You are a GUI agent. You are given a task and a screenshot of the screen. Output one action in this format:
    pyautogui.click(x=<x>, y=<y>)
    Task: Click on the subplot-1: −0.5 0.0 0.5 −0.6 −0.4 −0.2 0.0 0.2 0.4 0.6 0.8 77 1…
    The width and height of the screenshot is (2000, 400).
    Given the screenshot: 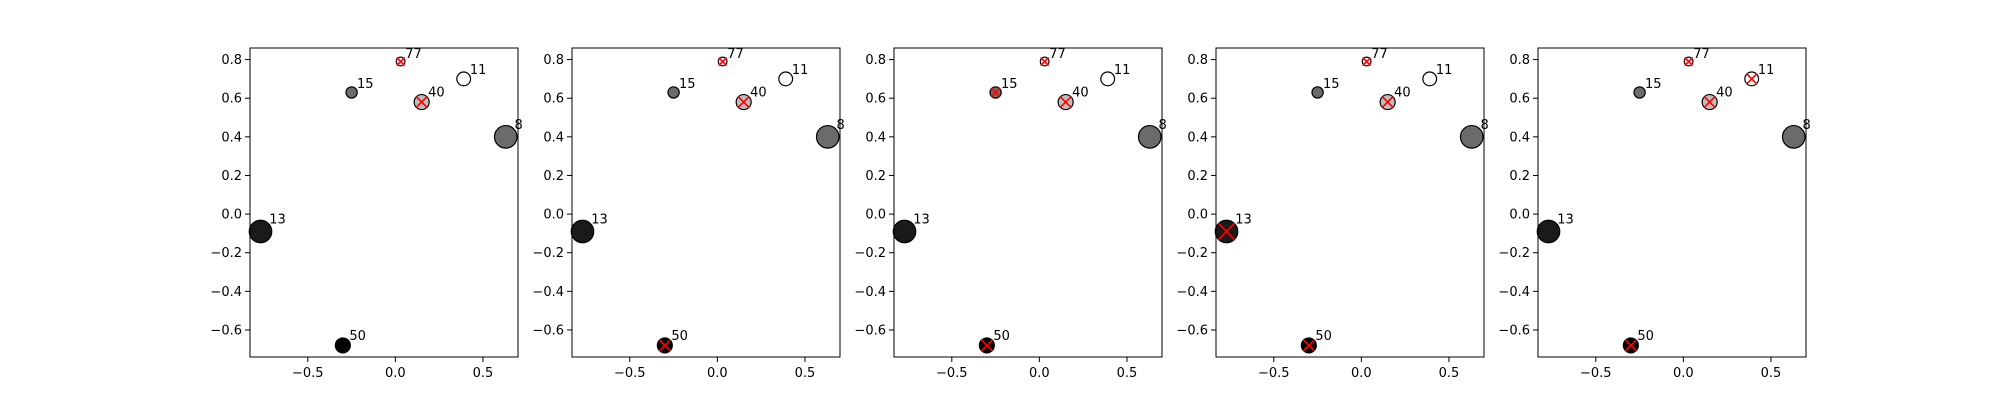 What is the action you would take?
    pyautogui.click(x=366, y=214)
    